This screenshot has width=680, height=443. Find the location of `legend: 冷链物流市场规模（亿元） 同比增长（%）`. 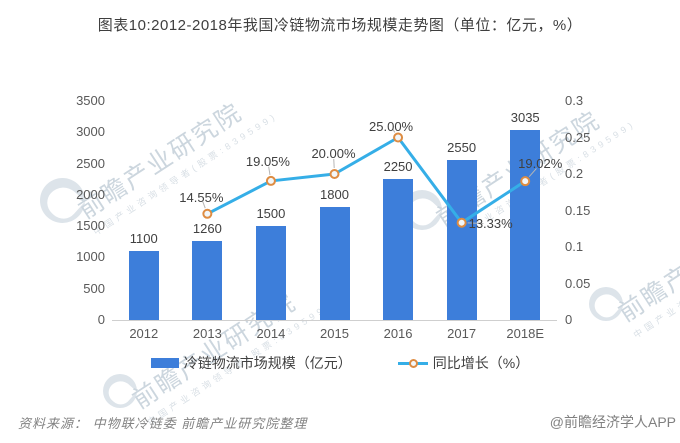

legend: 冷链物流市场规模（亿元） 同比增长（%） is located at coordinates (340, 363).